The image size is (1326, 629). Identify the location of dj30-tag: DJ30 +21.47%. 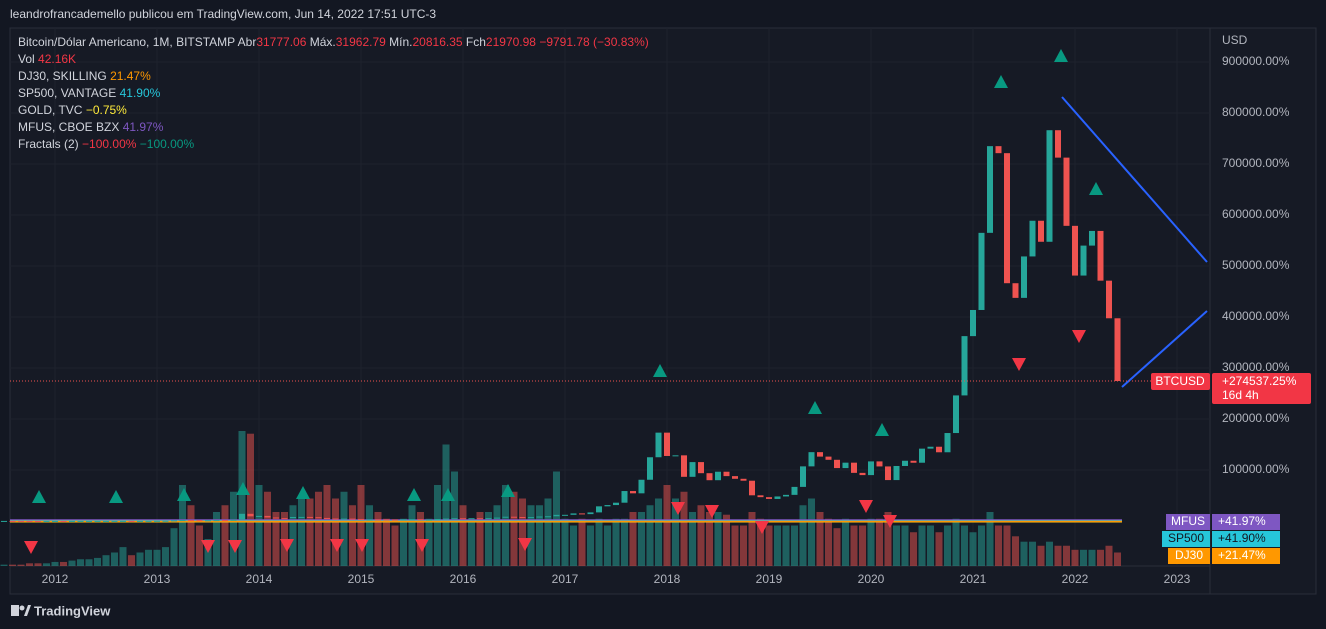
(1224, 556).